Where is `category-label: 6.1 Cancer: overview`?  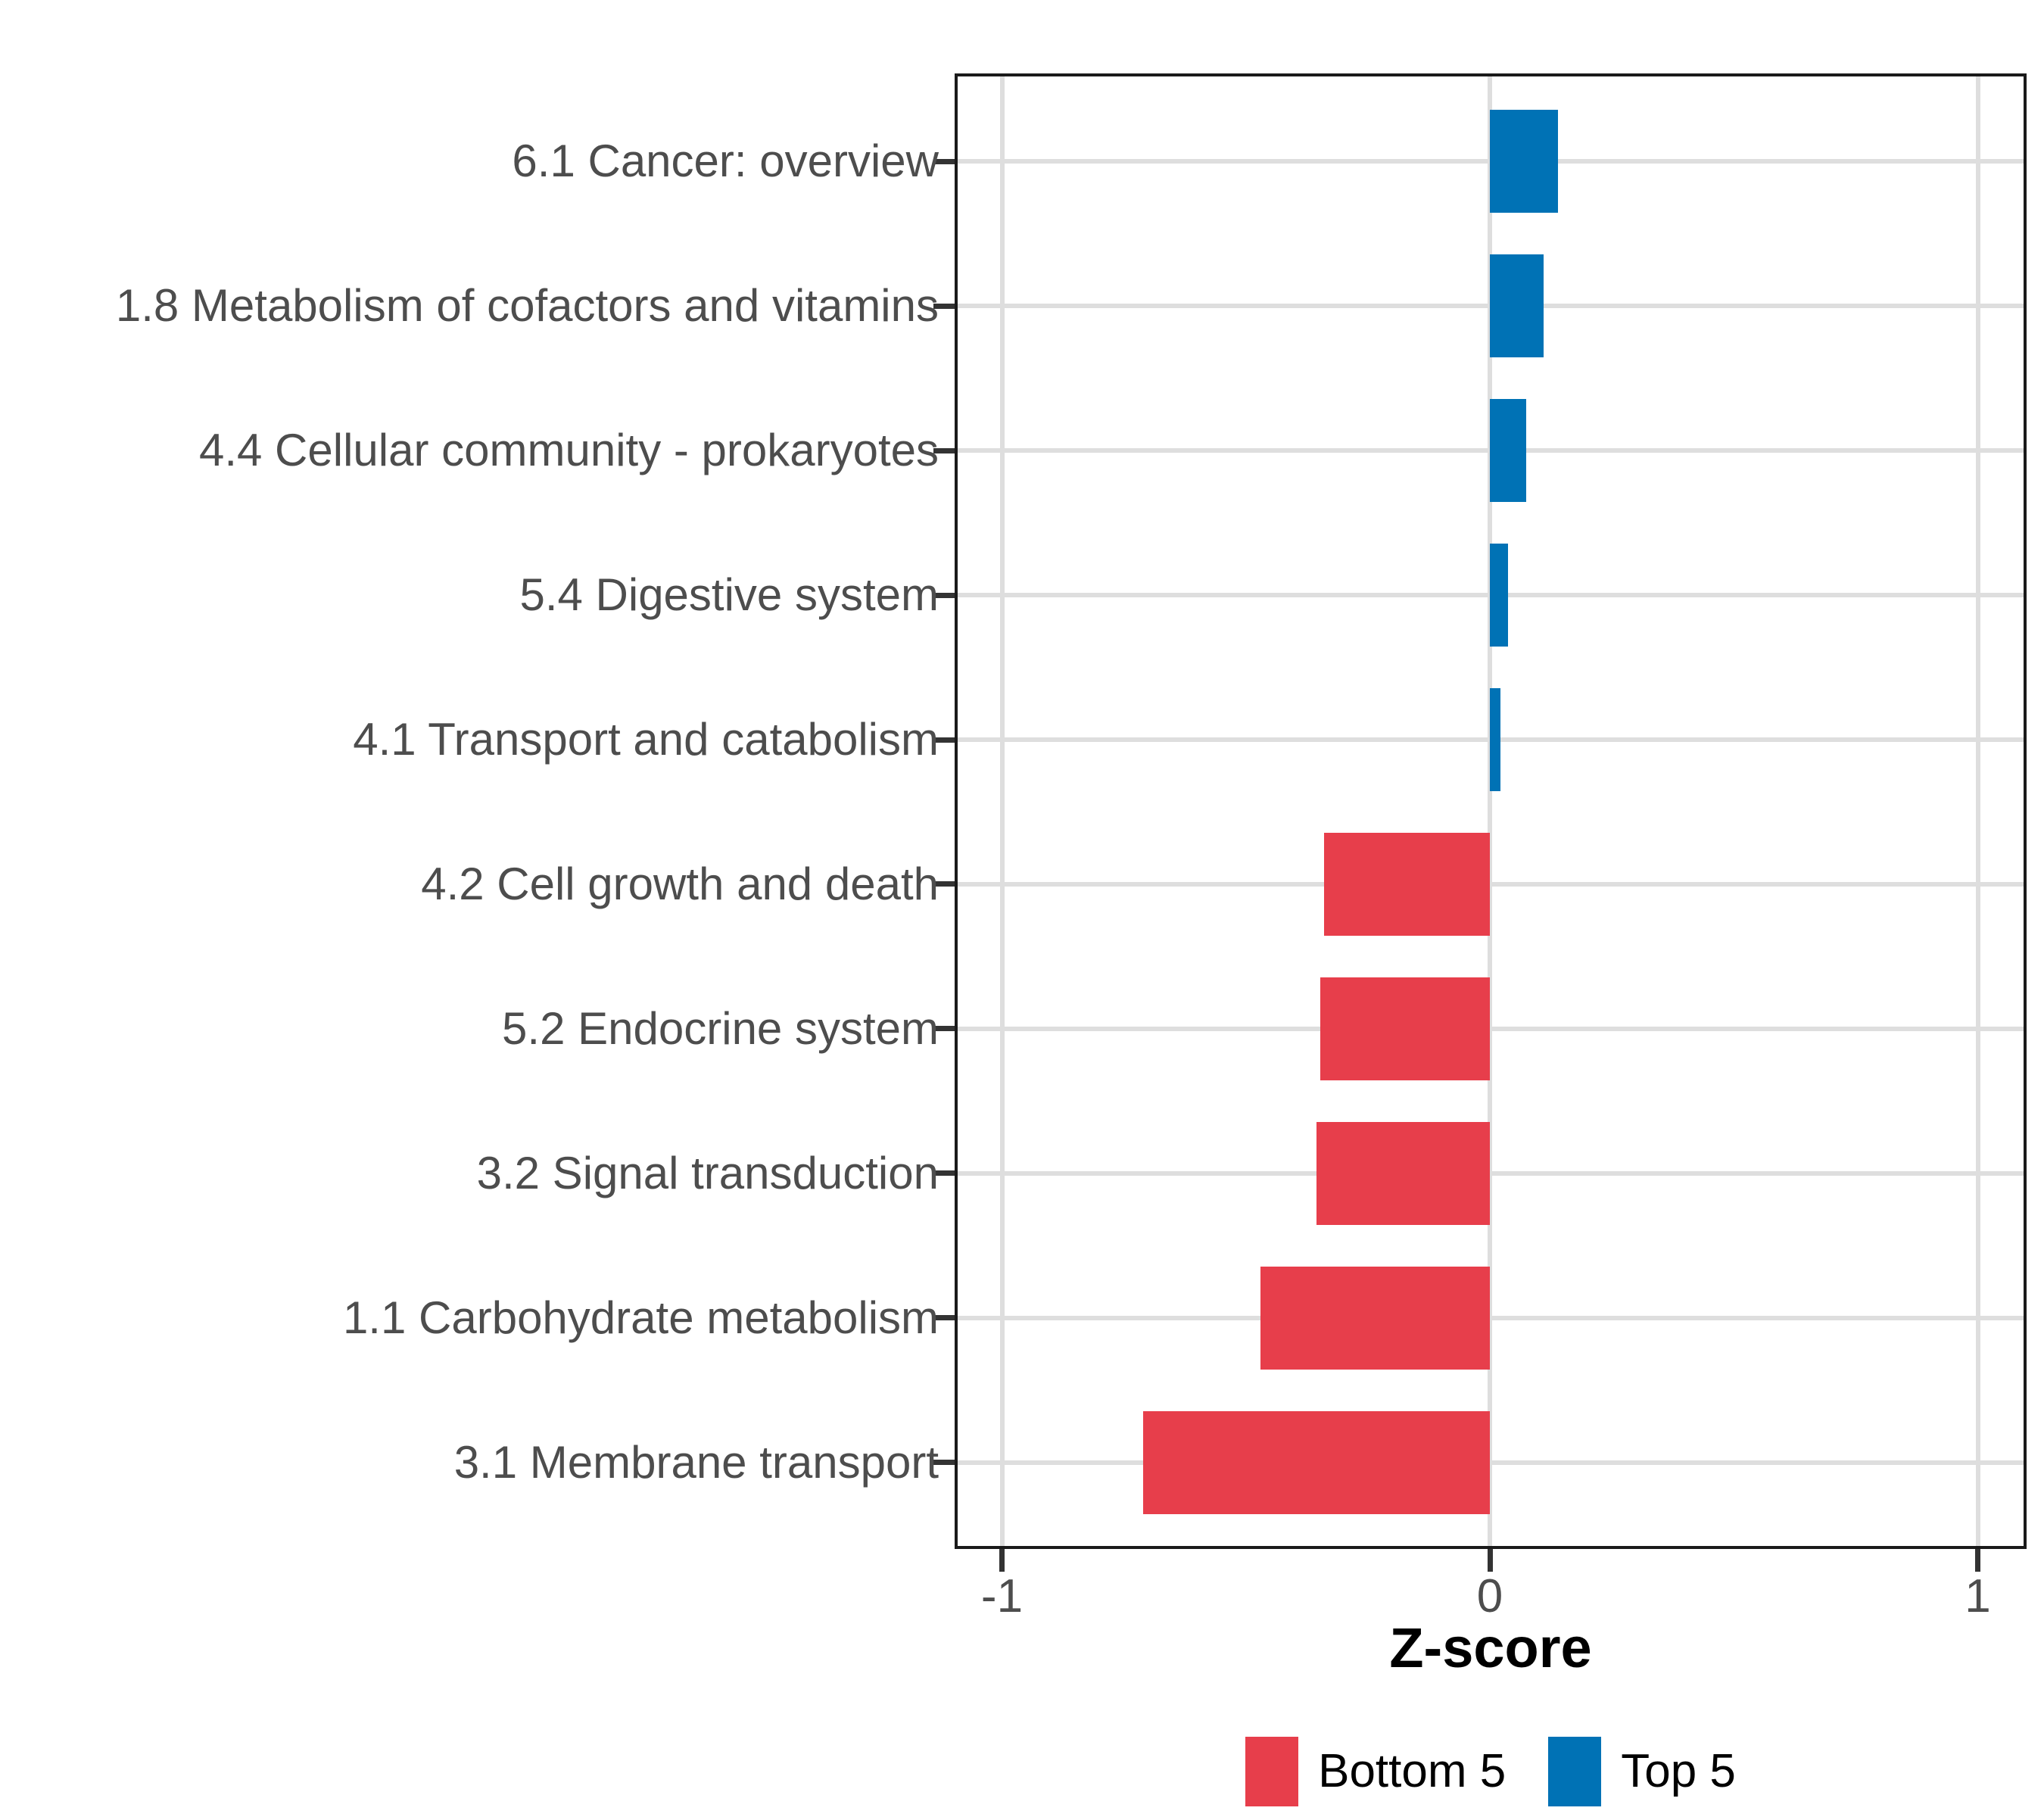
category-label: 6.1 Cancer: overview is located at coordinates (725, 161).